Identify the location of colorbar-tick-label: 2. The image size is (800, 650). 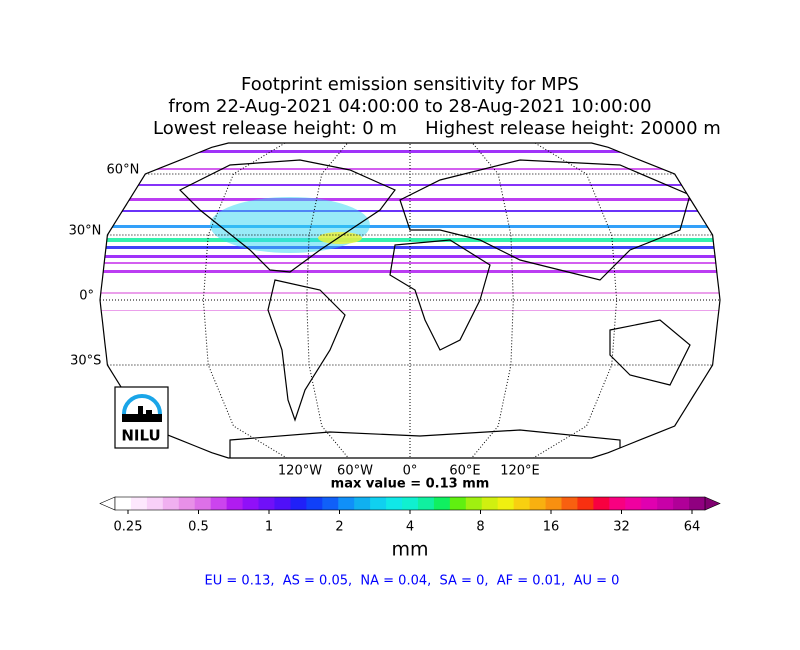
(339, 527).